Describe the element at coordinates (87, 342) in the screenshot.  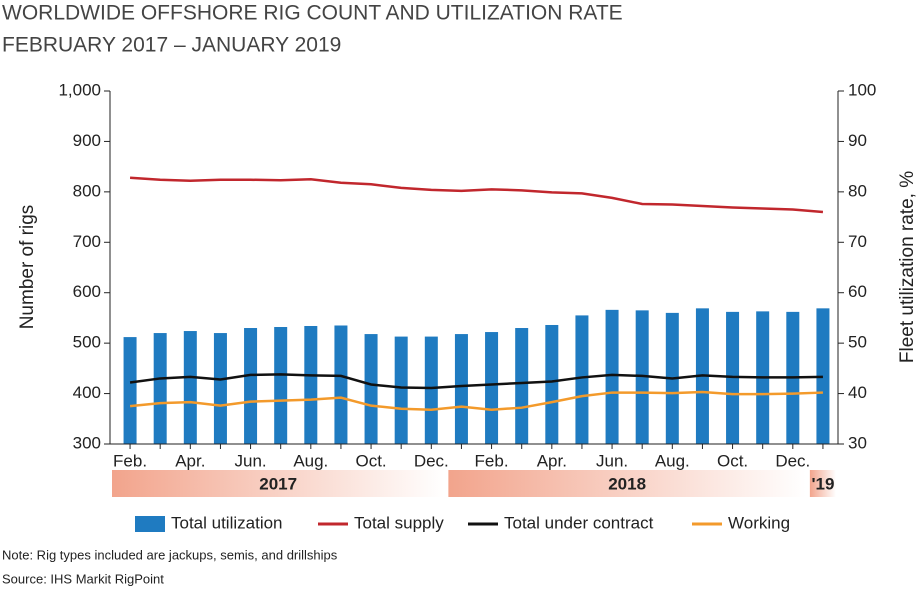
I see `y-tick-label: 500` at that location.